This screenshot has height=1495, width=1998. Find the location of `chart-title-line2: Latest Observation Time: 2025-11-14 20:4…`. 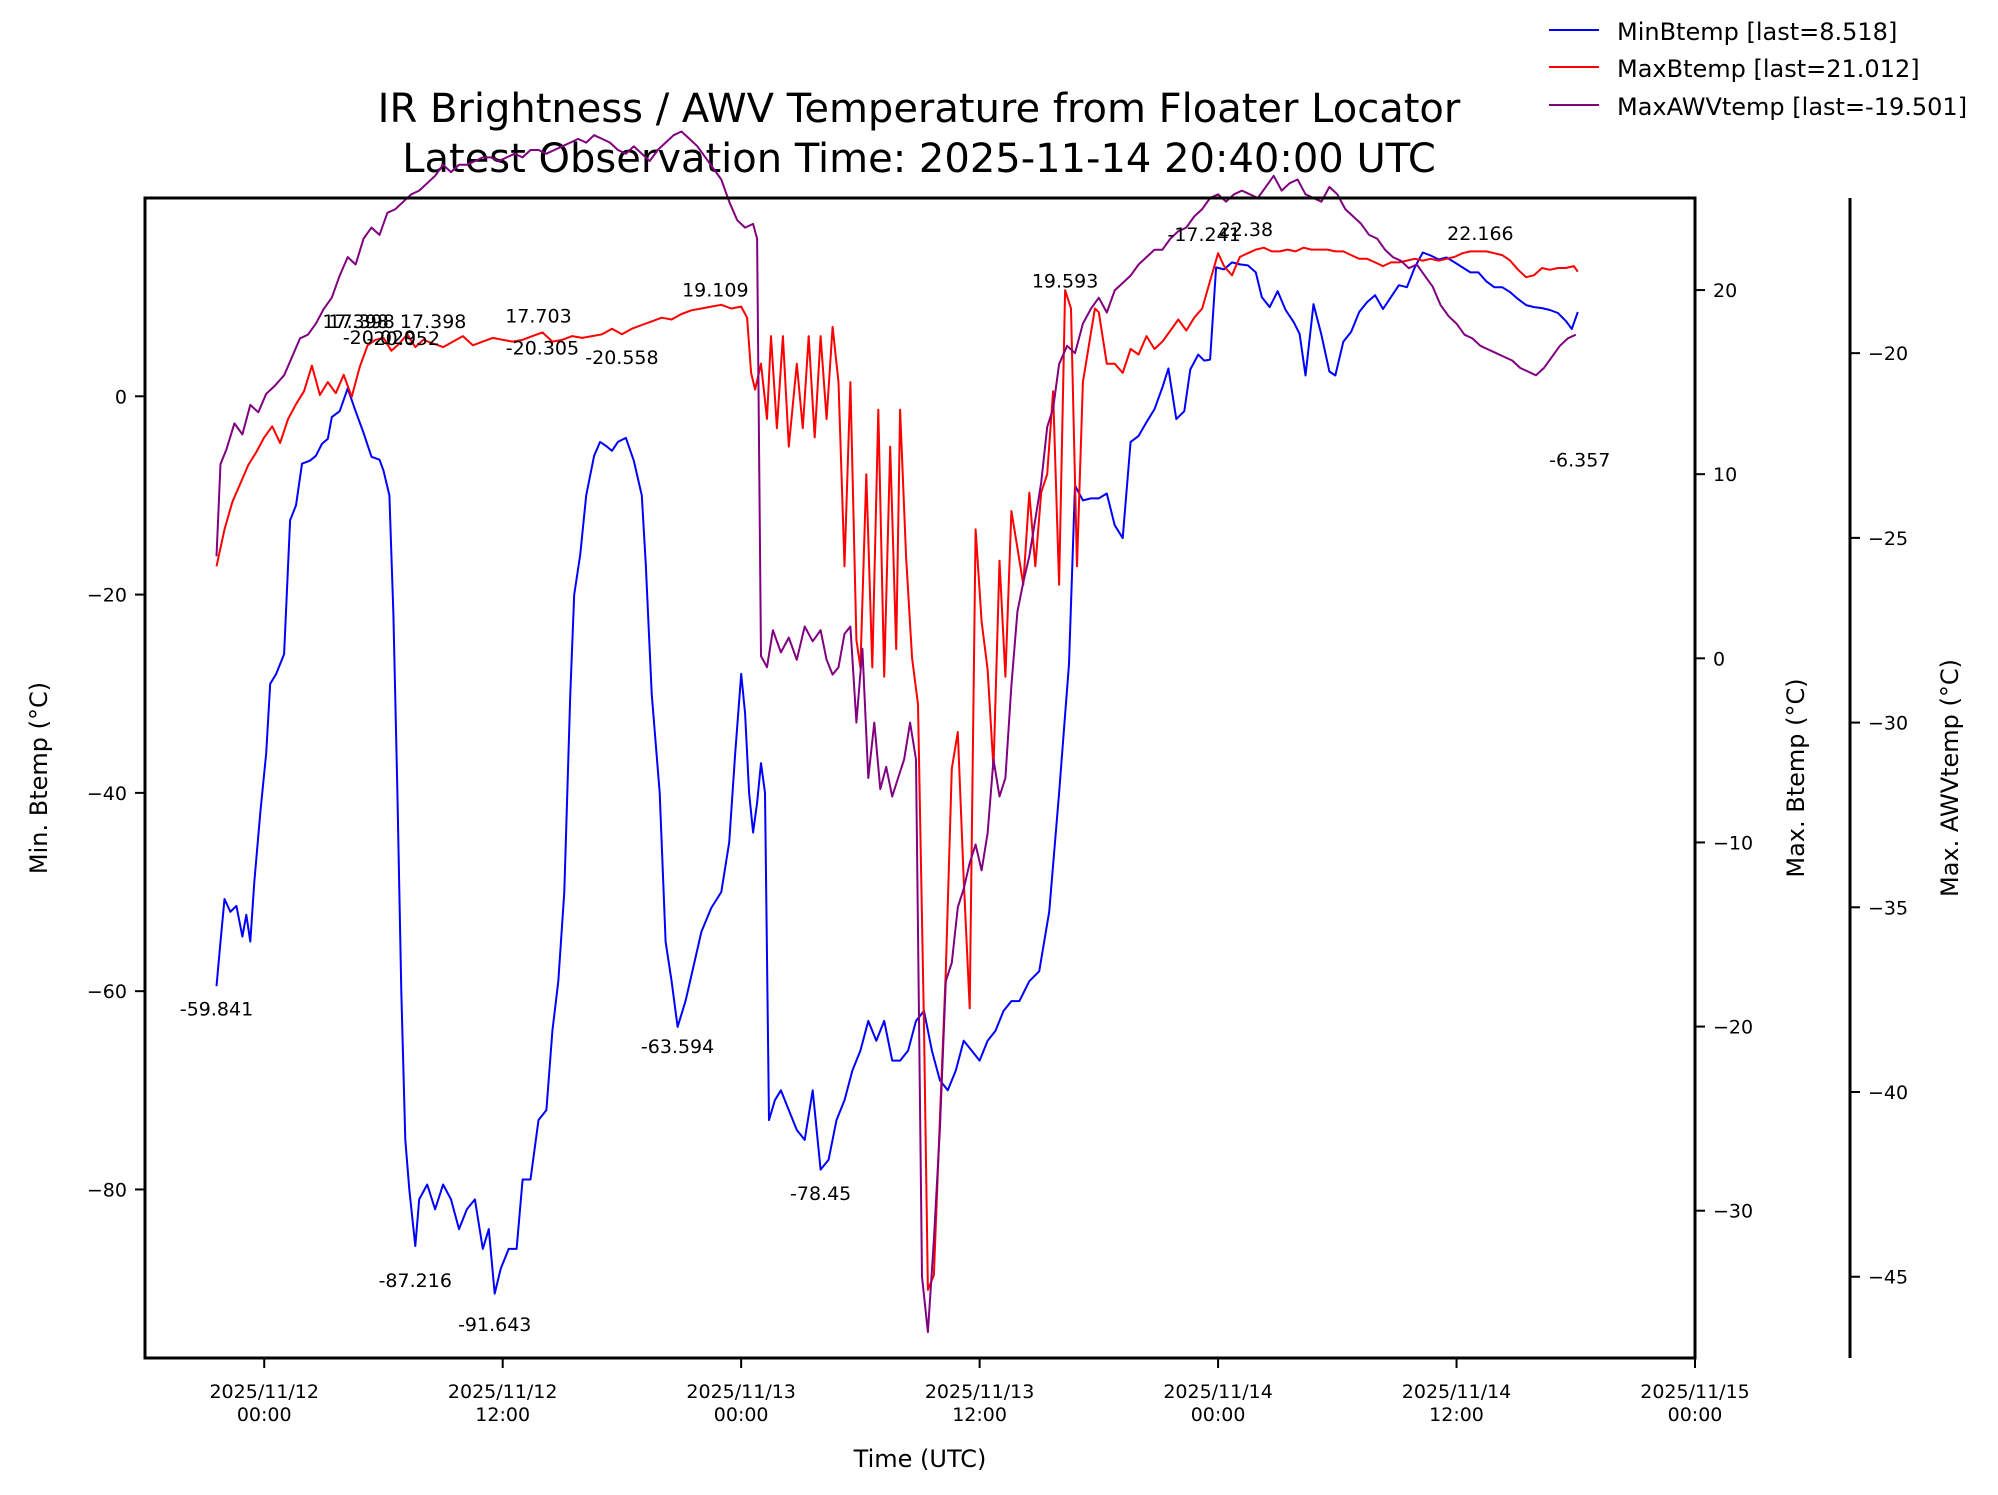

chart-title-line2: Latest Observation Time: 2025-11-14 20:4… is located at coordinates (919, 159).